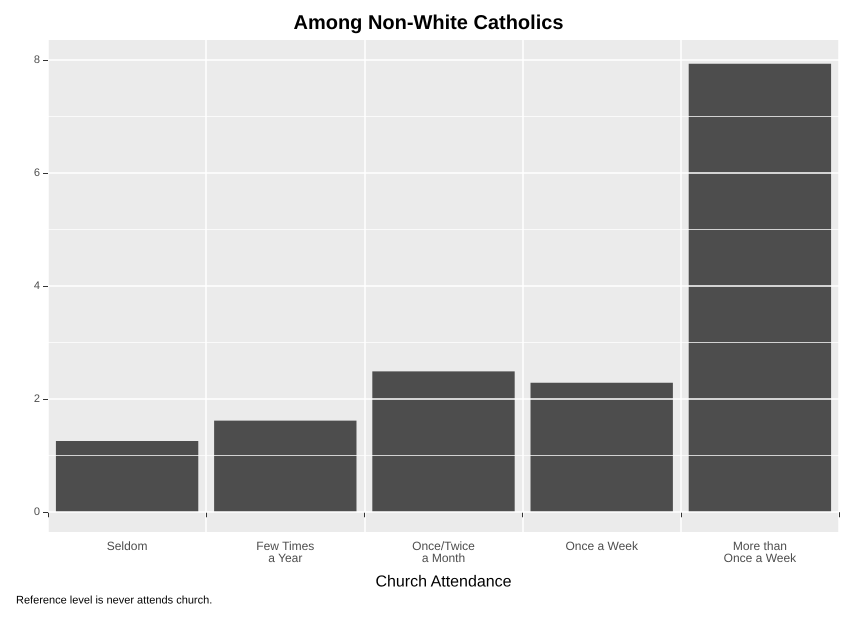 The image size is (857, 630). Describe the element at coordinates (761, 552) in the screenshot. I see `x-tick-label: More than Once a Week` at that location.